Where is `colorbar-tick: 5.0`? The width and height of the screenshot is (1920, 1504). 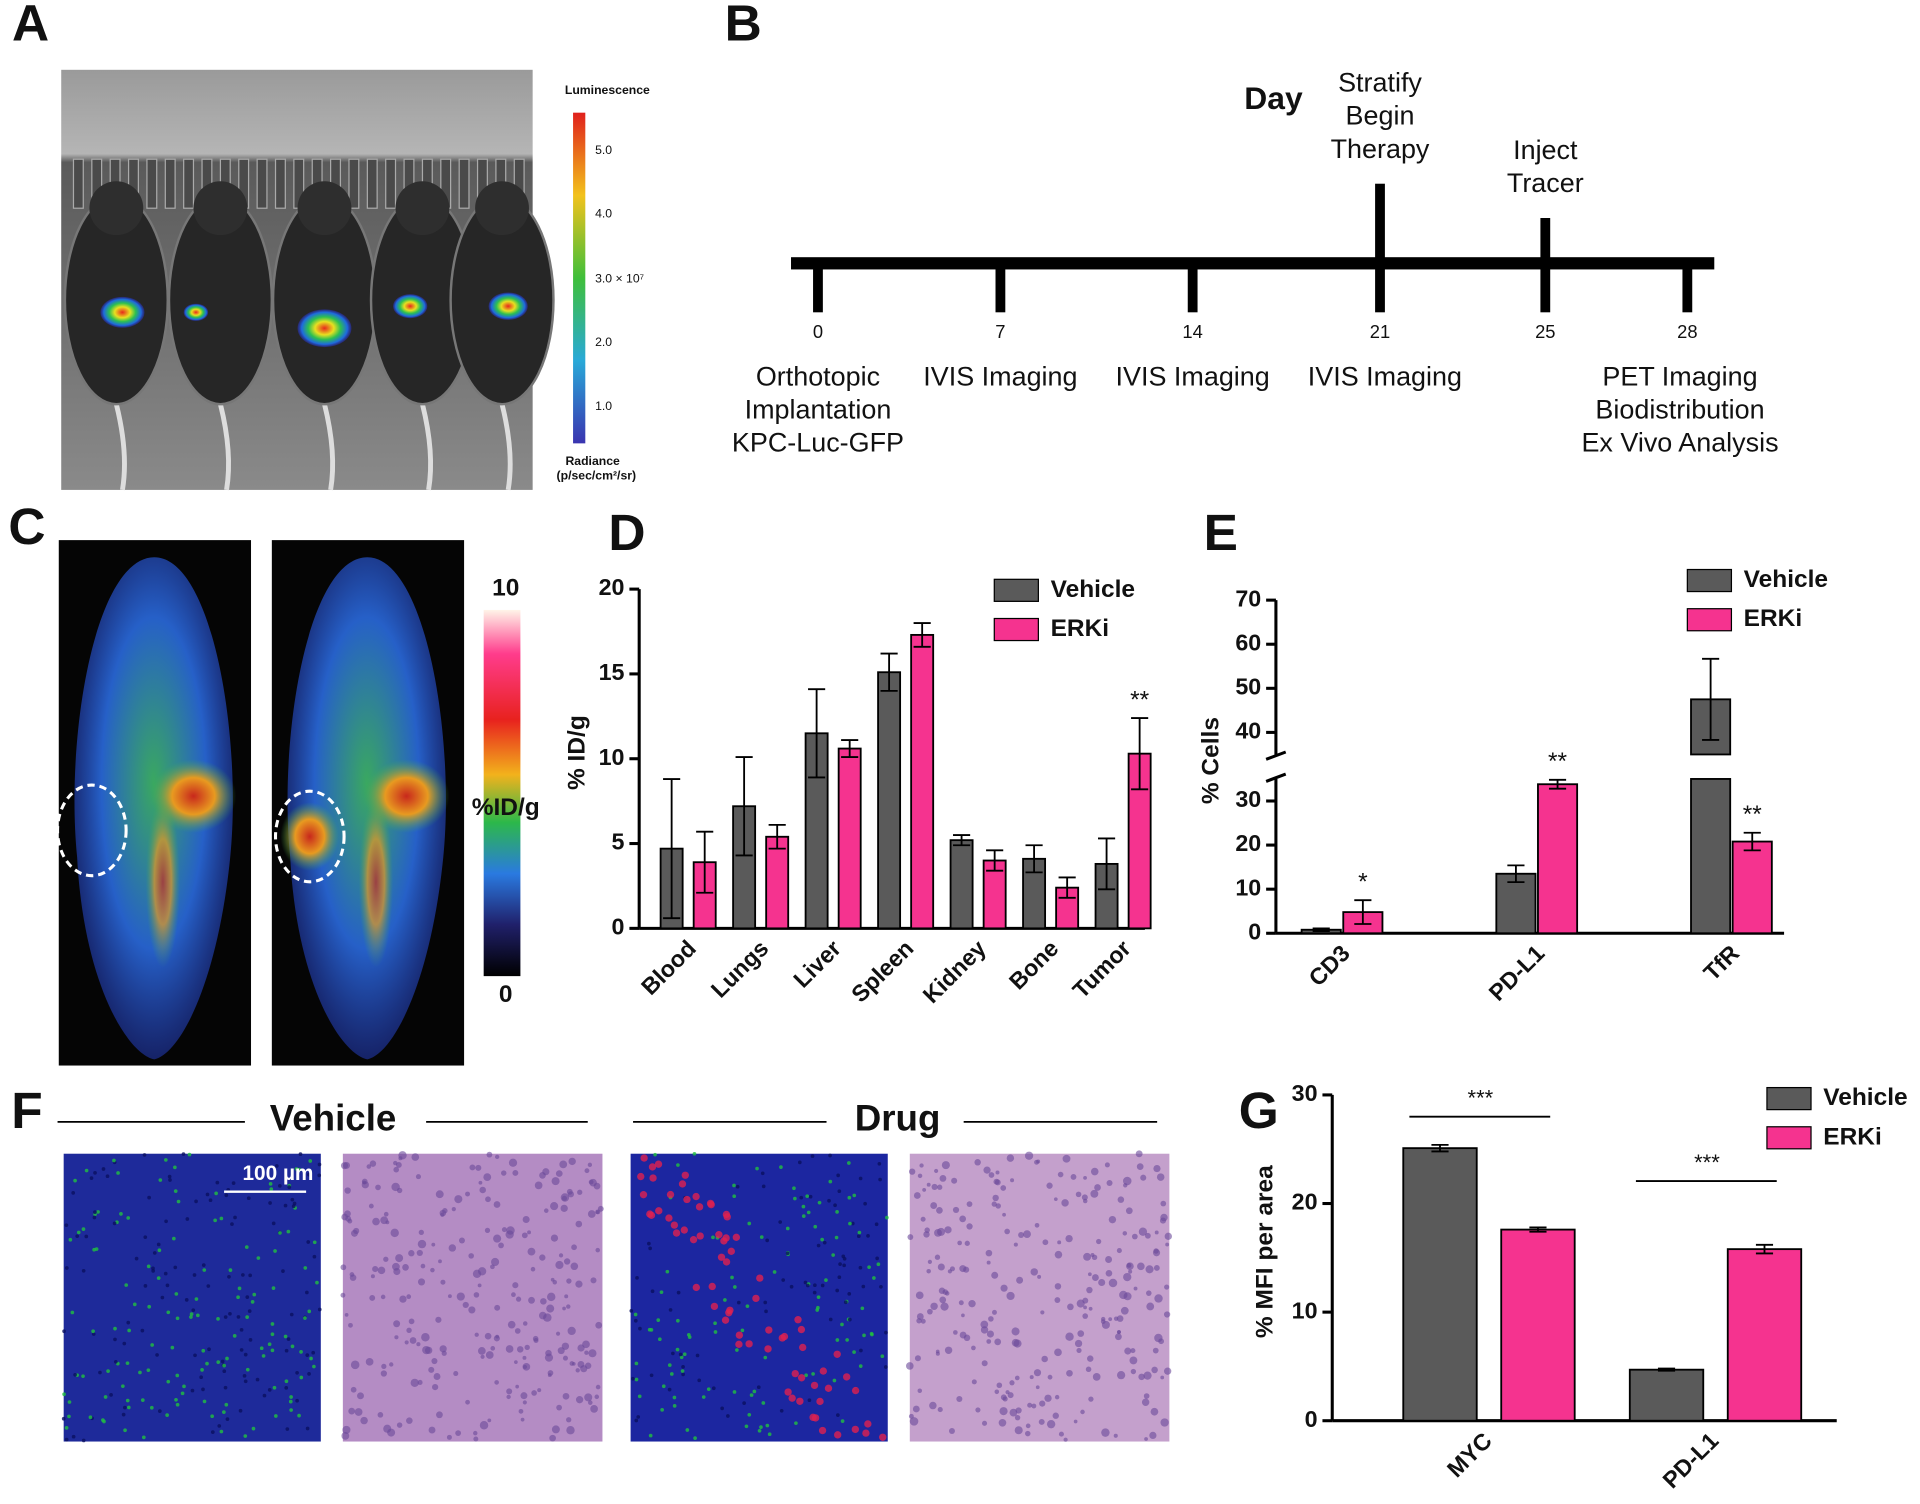
colorbar-tick: 5.0 is located at coordinates (603, 150).